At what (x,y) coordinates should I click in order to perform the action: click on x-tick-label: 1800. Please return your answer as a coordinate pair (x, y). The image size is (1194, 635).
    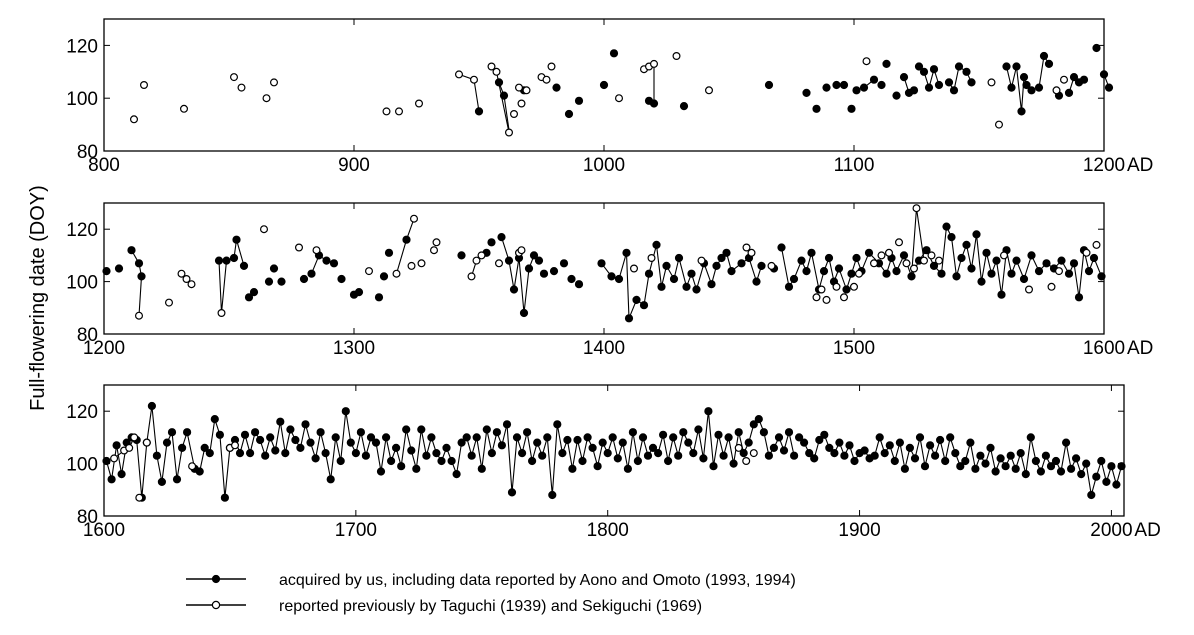
    Looking at the image, I should click on (608, 530).